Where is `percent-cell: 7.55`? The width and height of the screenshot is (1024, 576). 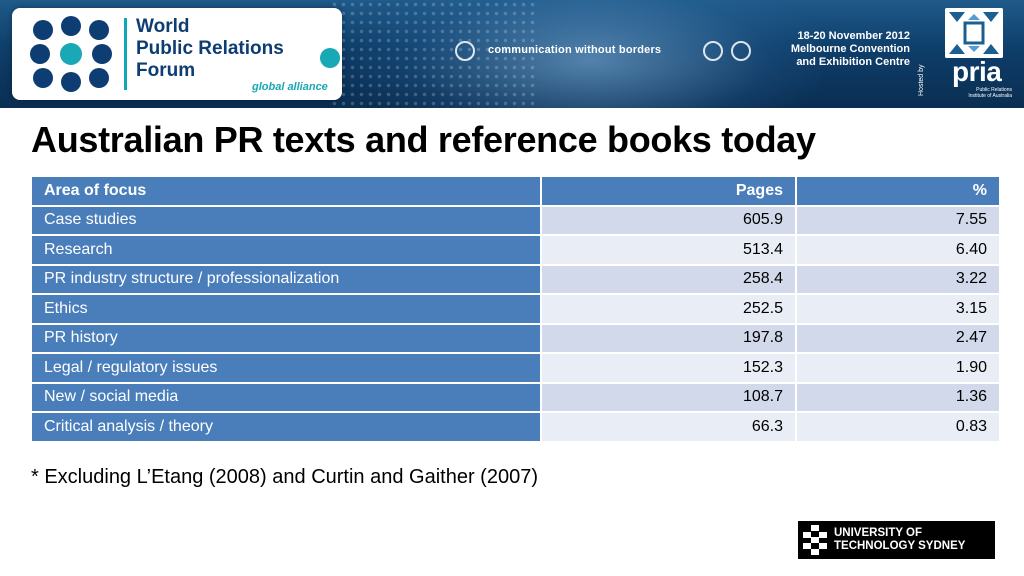
percent-cell: 7.55 is located at coordinates (898, 220).